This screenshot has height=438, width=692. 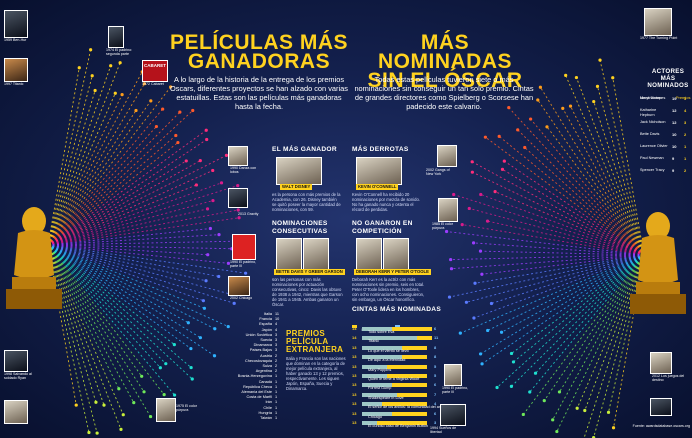 What do you see at coordinates (300, 227) in the screenshot?
I see `consecutive-heading: NOMINACIONES CONSECUTIVAS` at bounding box center [300, 227].